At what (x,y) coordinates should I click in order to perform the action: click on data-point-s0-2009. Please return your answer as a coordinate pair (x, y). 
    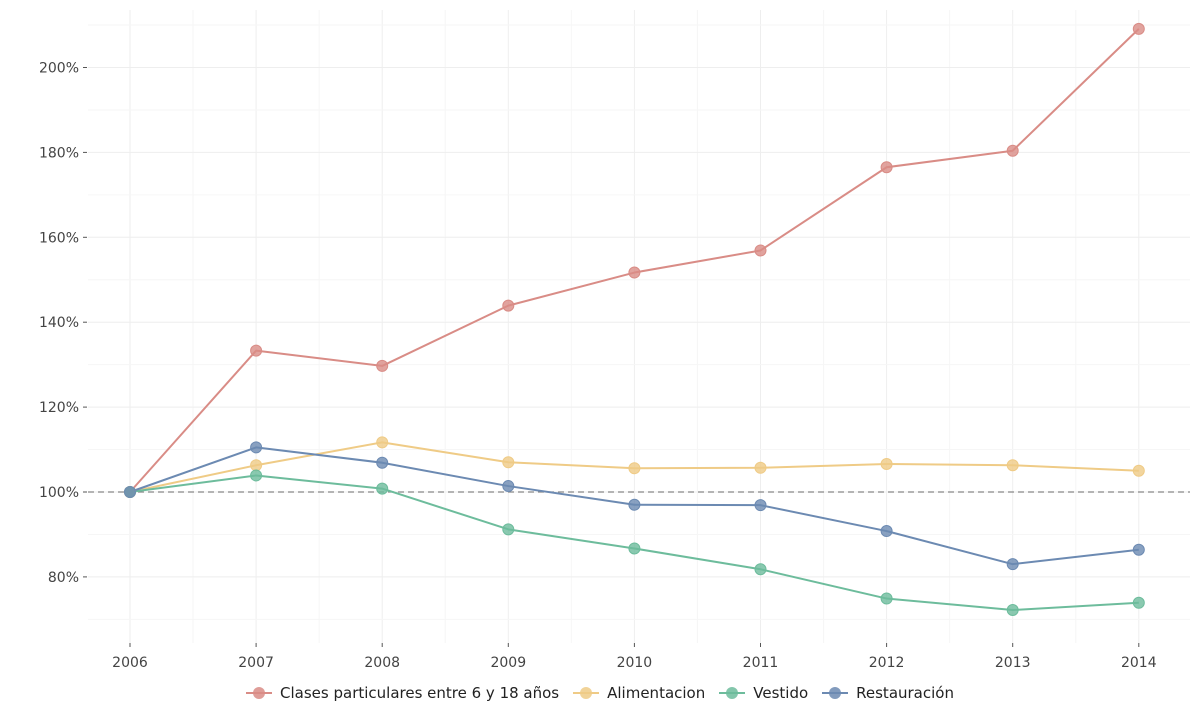
    Looking at the image, I should click on (508, 305).